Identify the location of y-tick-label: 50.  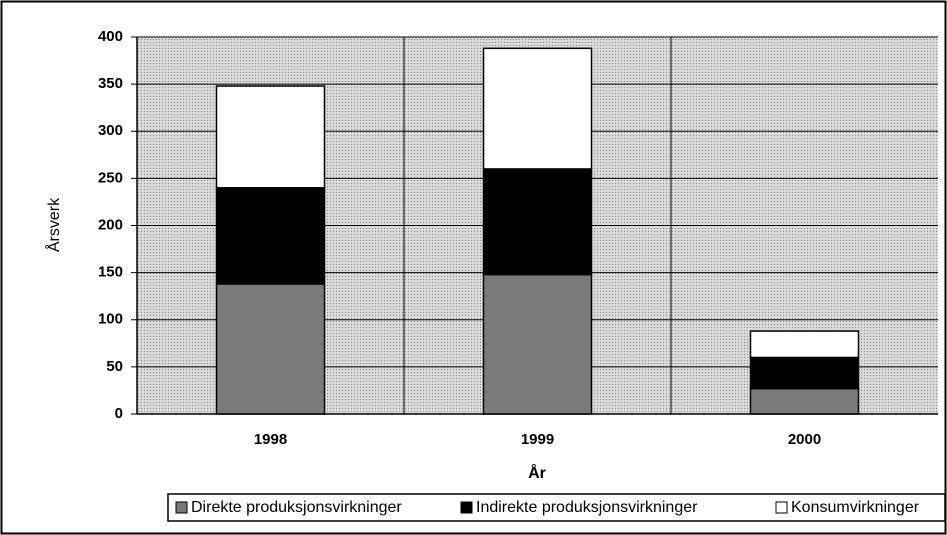
(114, 366).